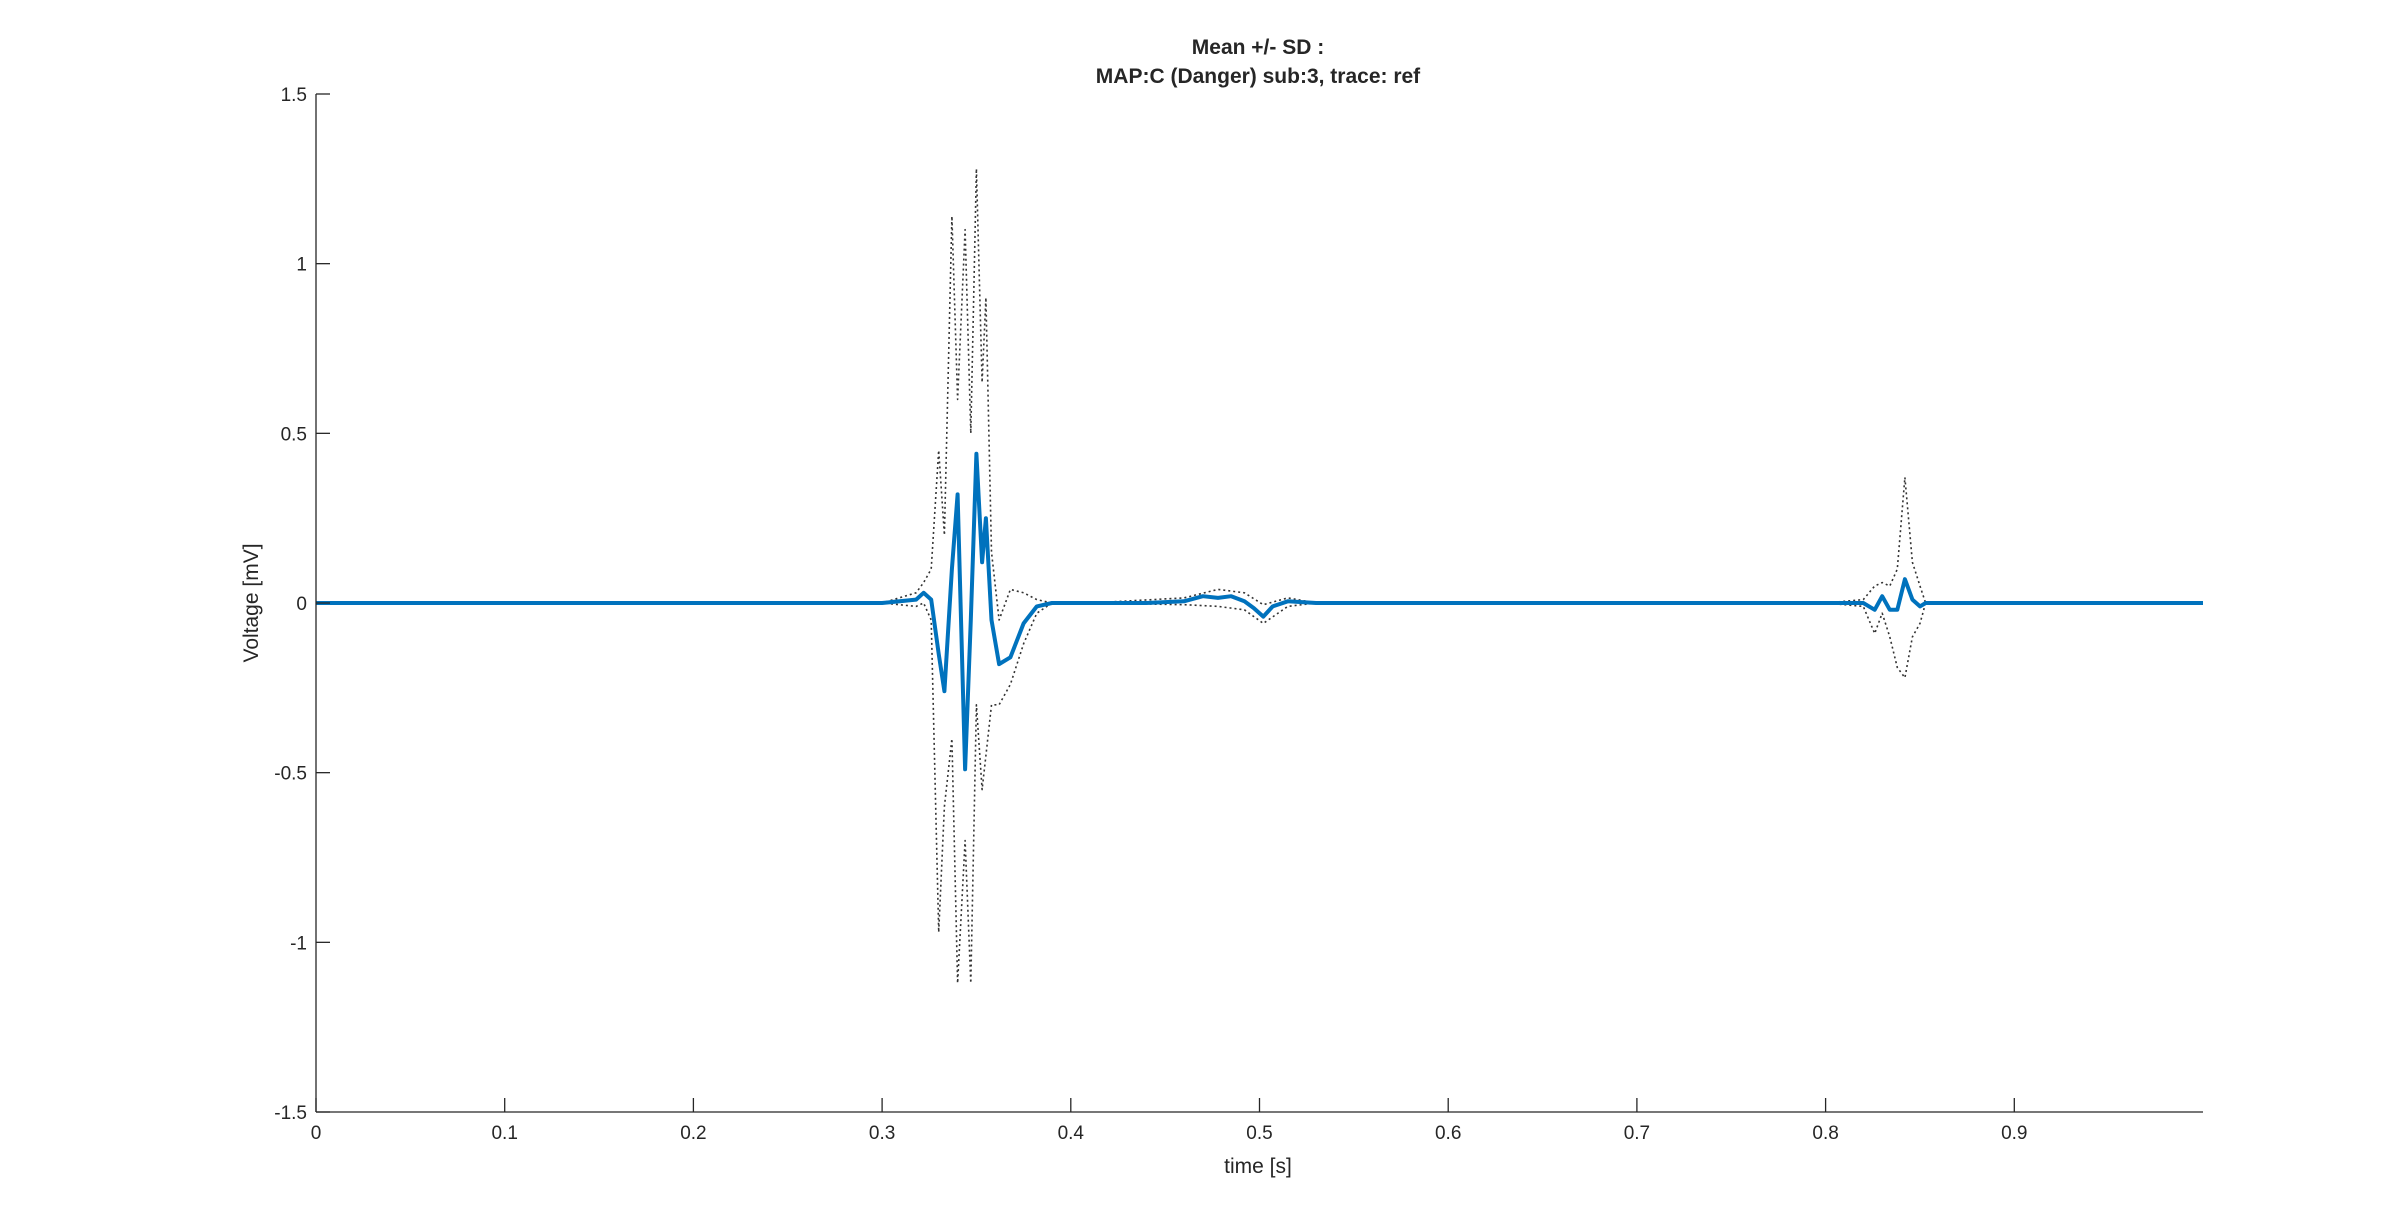 The height and width of the screenshot is (1232, 2400). Describe the element at coordinates (290, 774) in the screenshot. I see `y-tick-label: -0.5` at that location.